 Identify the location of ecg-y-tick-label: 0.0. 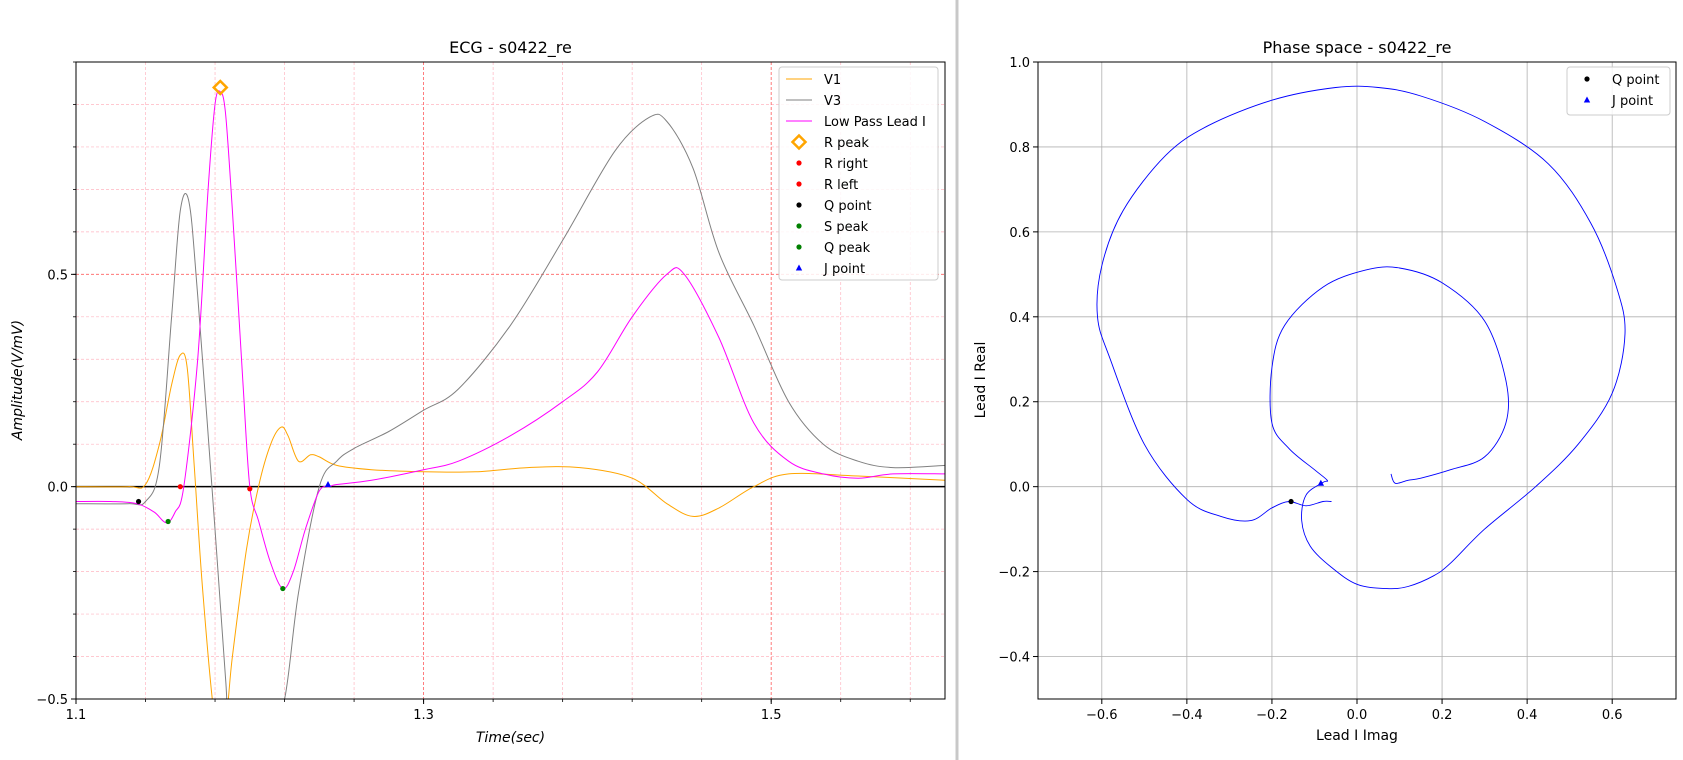
(57, 488).